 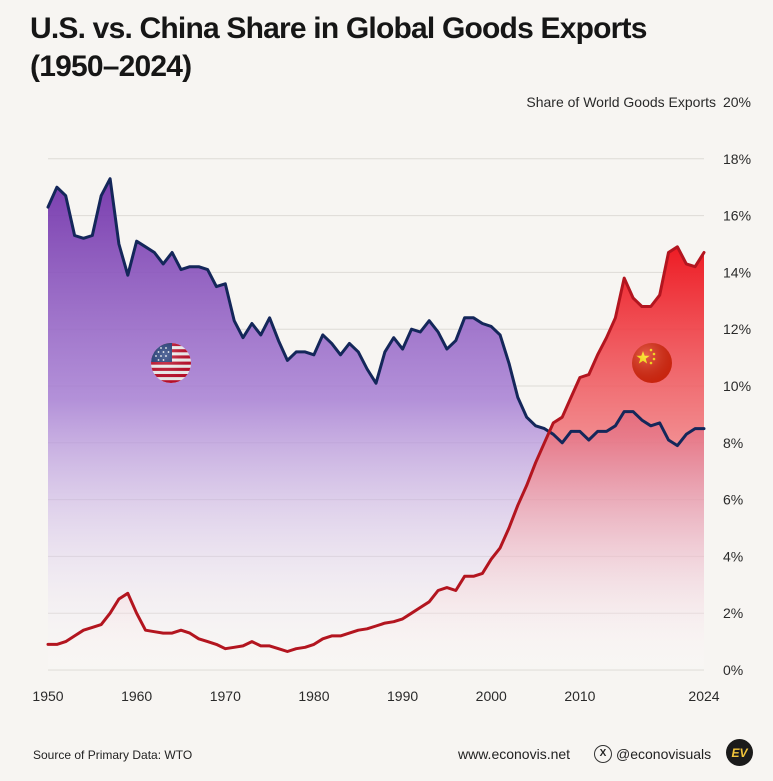 I want to click on china-flag-icon, so click(x=652, y=363).